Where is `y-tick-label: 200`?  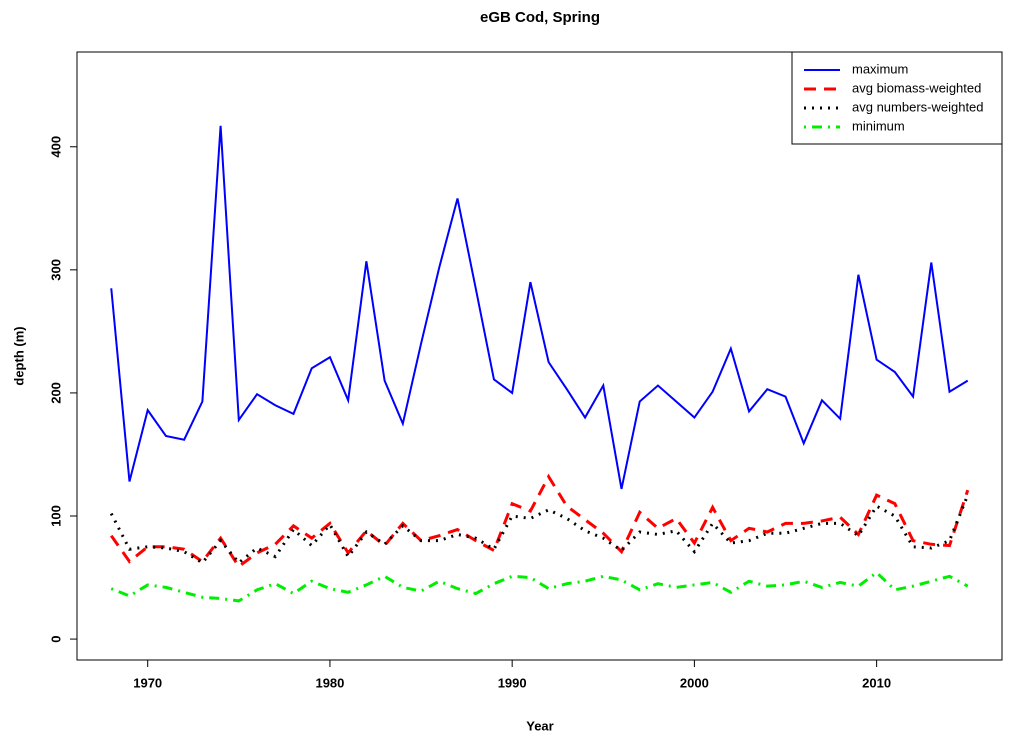
y-tick-label: 200 is located at coordinates (55, 393).